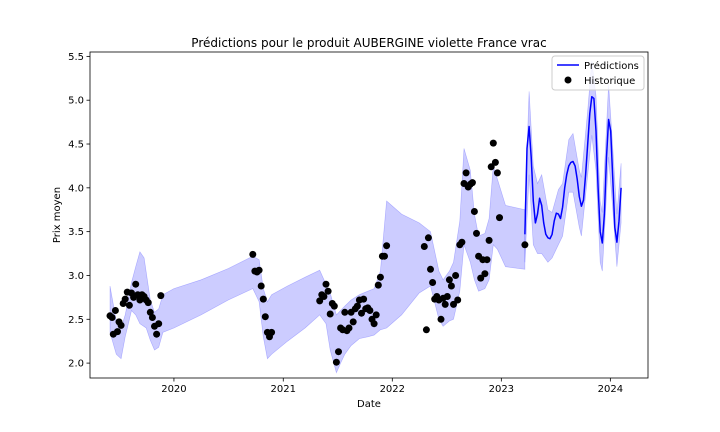 The image size is (720, 432). Describe the element at coordinates (76, 188) in the screenshot. I see `y-tick-label: 4.0` at that location.